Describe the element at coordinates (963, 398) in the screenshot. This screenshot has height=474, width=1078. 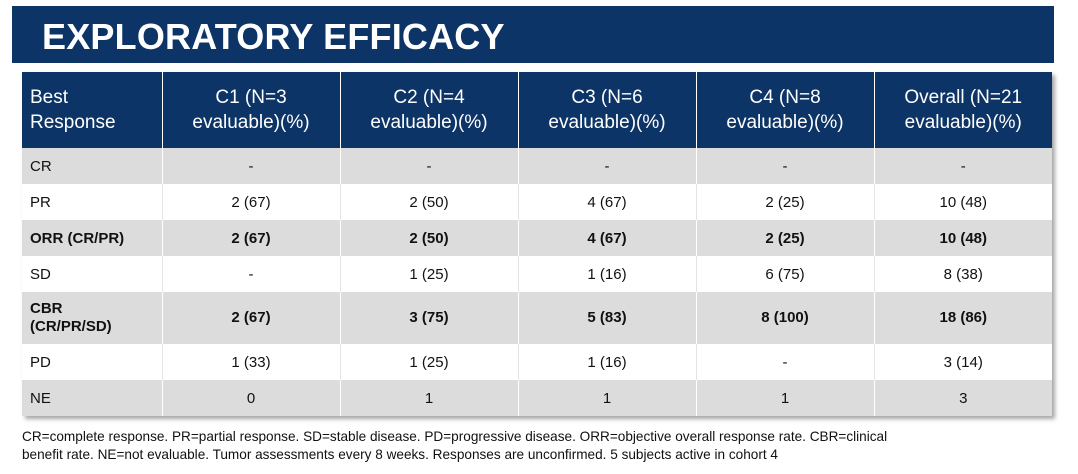
I see `table-cell: 3` at that location.